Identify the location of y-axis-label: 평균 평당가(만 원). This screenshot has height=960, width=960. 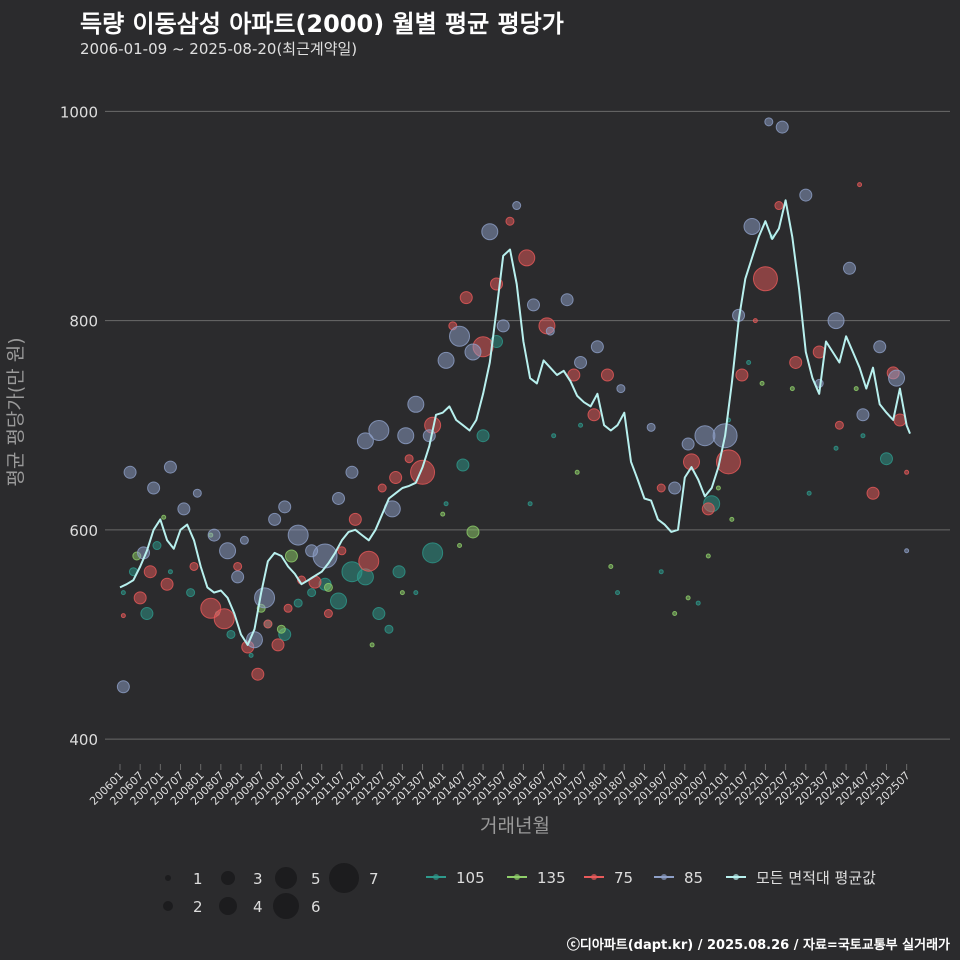
(16, 411).